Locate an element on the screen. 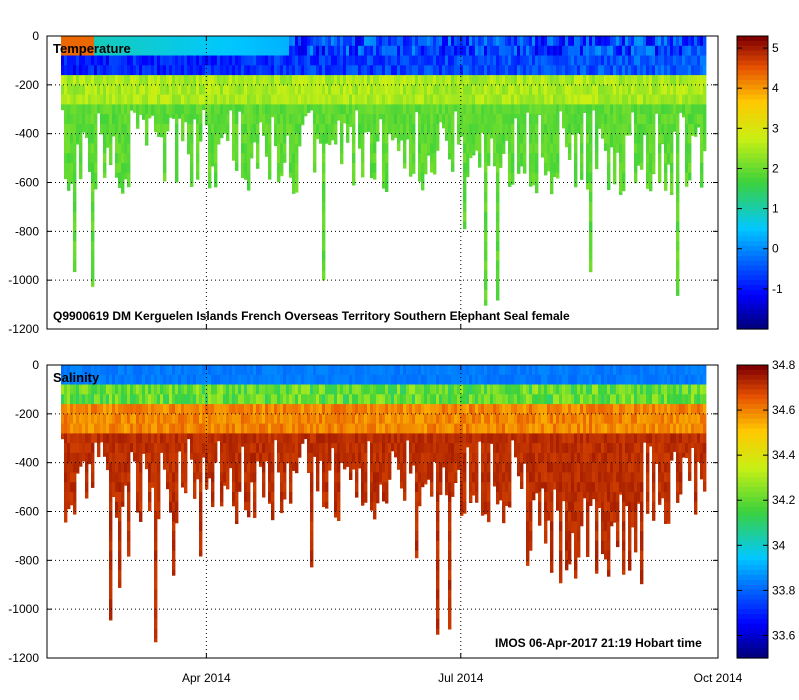  colorbar-segment is located at coordinates (752, 327).